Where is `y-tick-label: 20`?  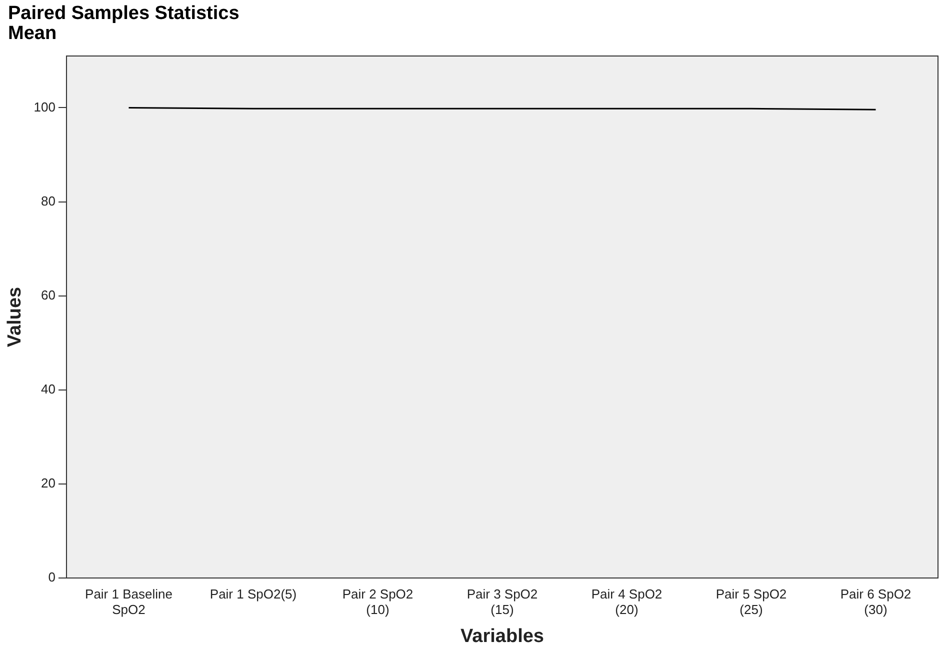 y-tick-label: 20 is located at coordinates (48, 483).